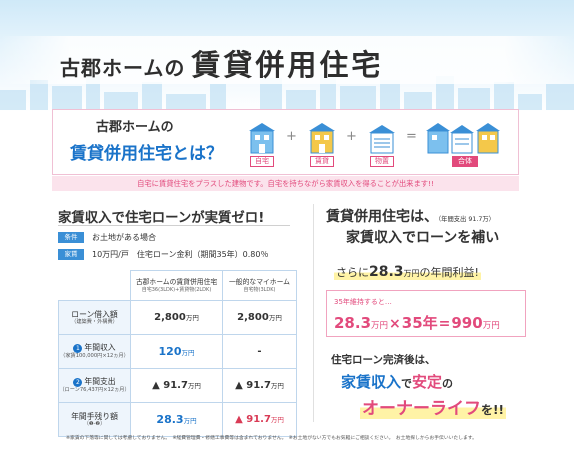  What do you see at coordinates (491, 326) in the screenshot?
I see `calc-total-unit: 万円` at bounding box center [491, 326].